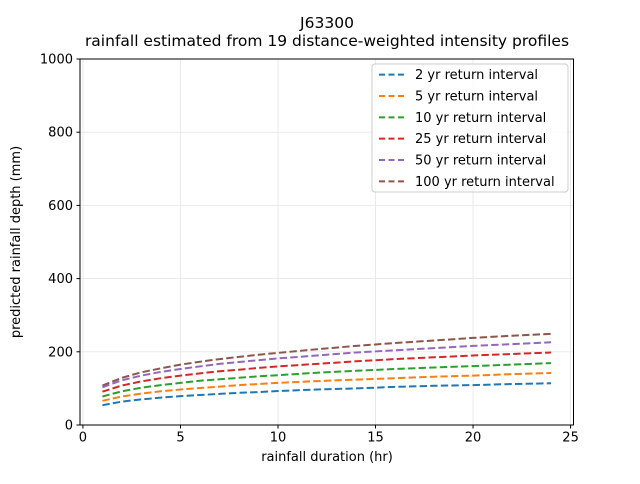 This screenshot has height=484, width=640. I want to click on x-tick-label: 15, so click(375, 438).